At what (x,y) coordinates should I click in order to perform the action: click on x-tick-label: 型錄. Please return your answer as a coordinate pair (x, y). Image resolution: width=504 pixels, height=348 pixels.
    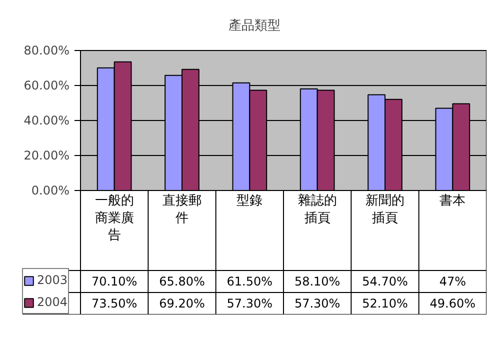
    Looking at the image, I should click on (249, 201).